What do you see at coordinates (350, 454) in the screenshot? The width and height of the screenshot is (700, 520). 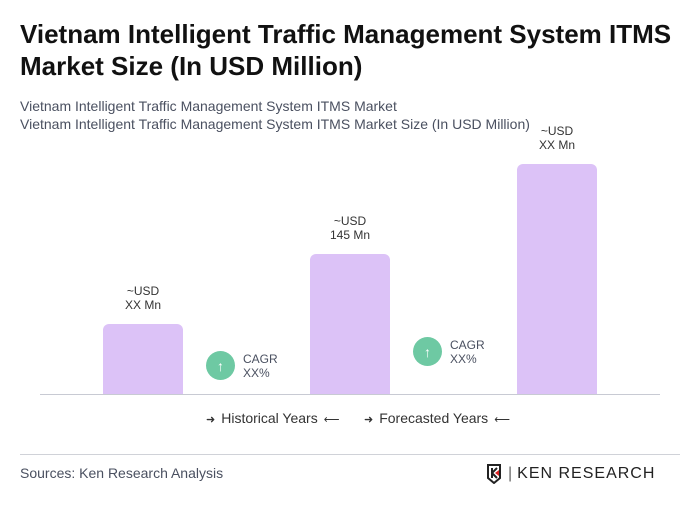 I see `divider` at bounding box center [350, 454].